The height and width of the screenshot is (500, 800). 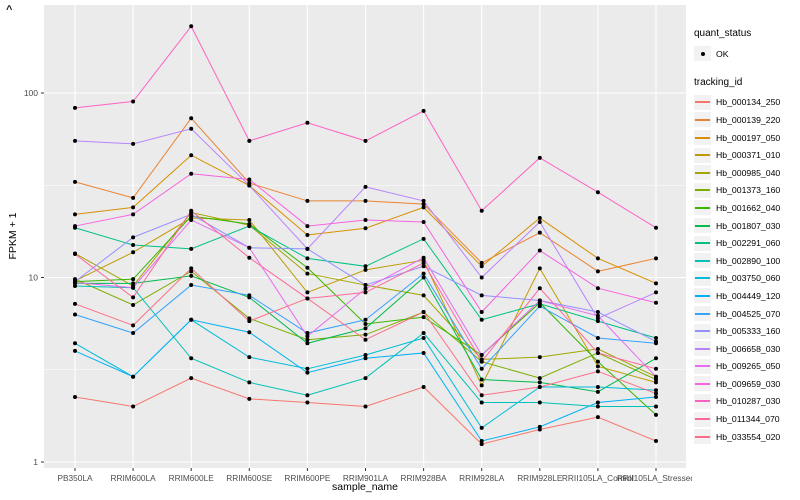 What do you see at coordinates (748, 137) in the screenshot?
I see `legend-item-label: Hb_000197_050` at bounding box center [748, 137].